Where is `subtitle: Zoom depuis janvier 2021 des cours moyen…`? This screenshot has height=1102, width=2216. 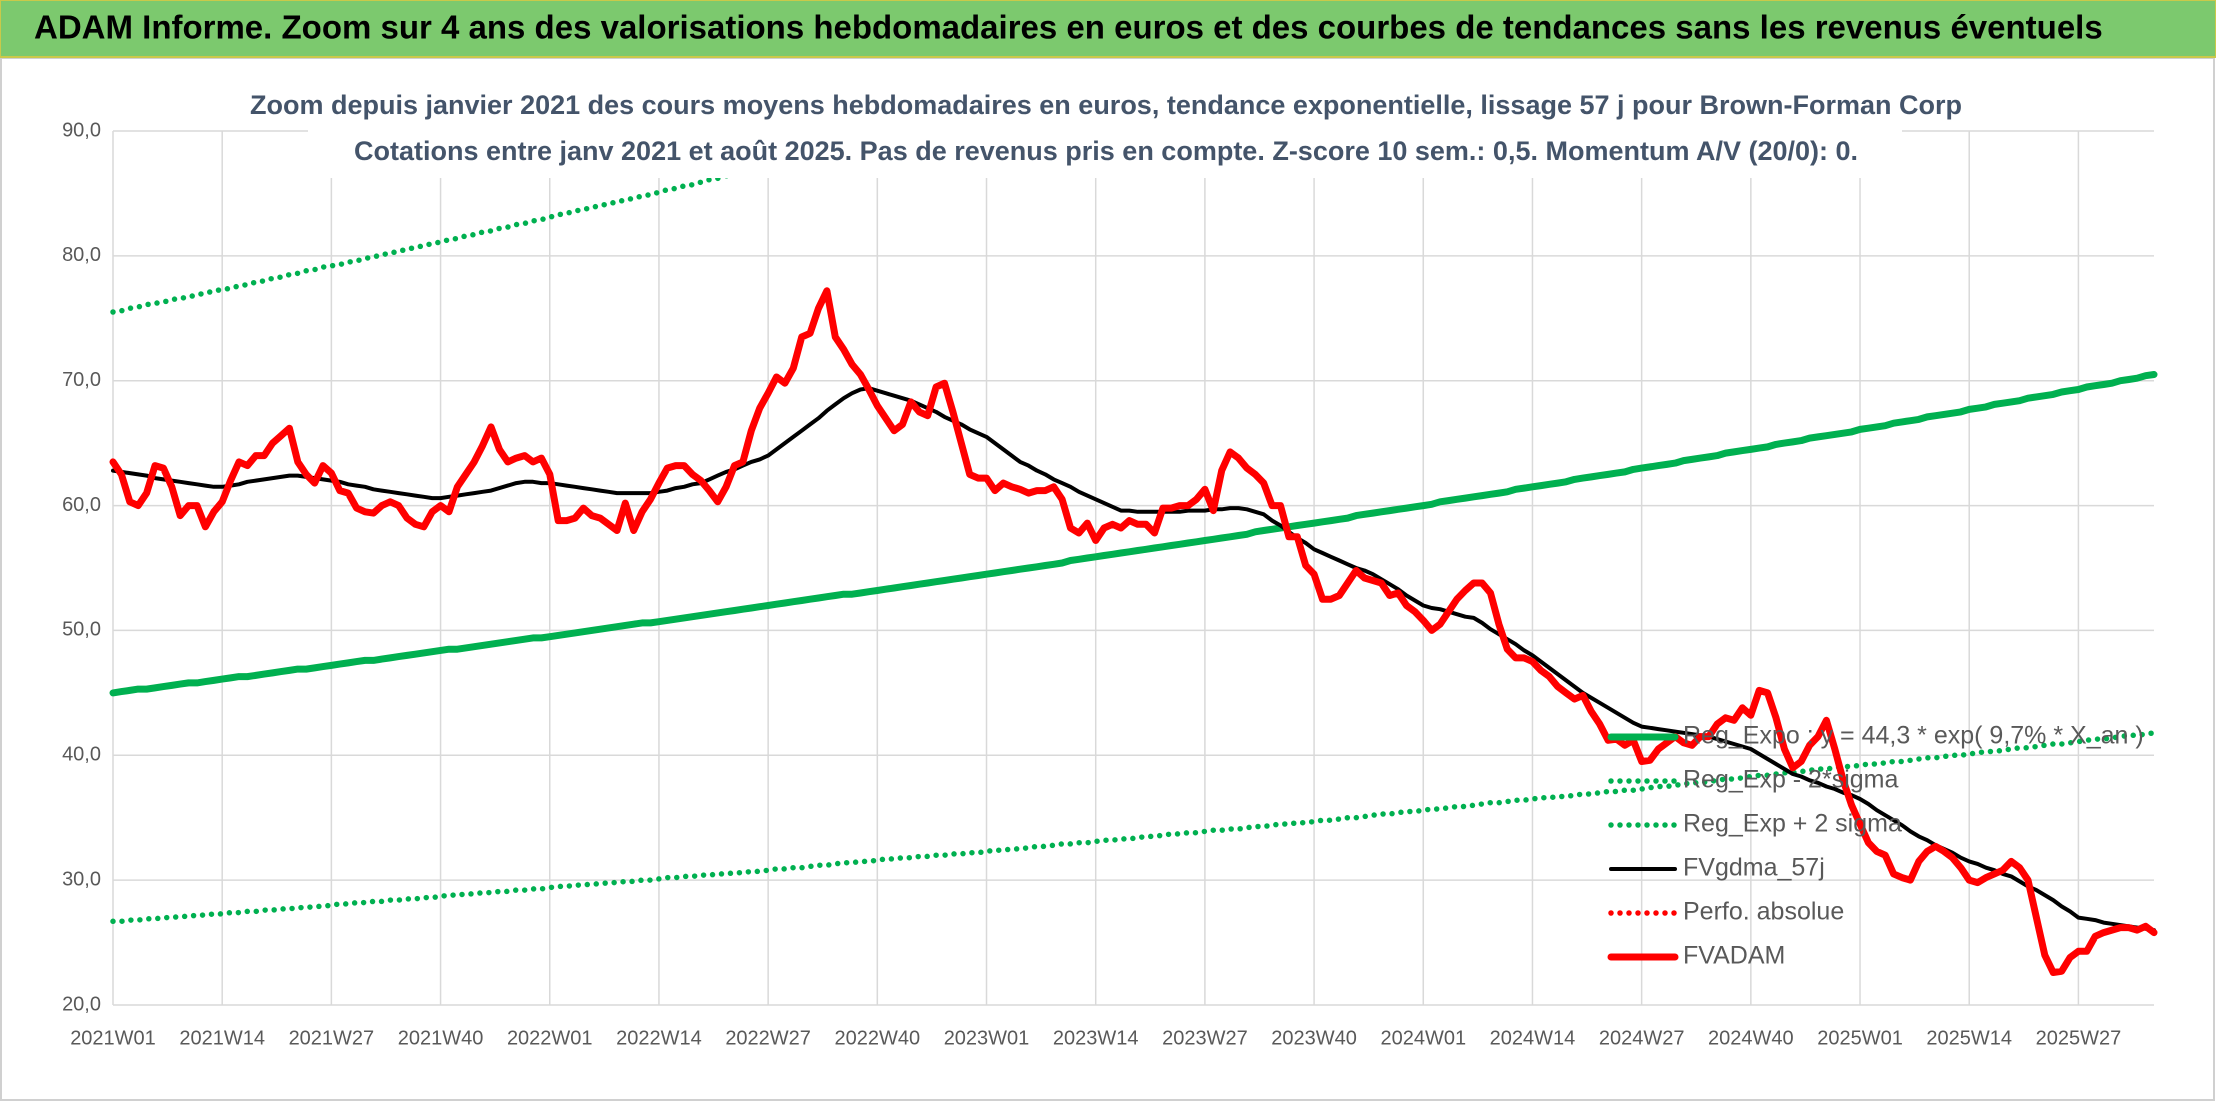
subtitle: Zoom depuis janvier 2021 des cours moyen… is located at coordinates (1106, 105).